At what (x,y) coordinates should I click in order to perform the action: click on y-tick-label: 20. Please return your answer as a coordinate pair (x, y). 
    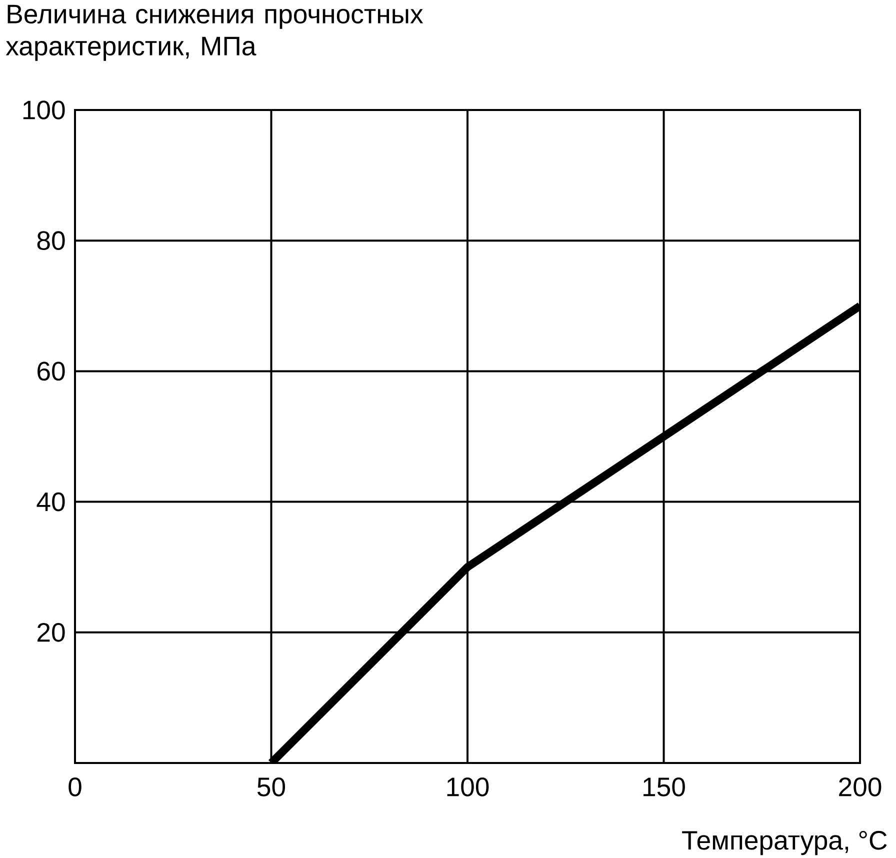
    Looking at the image, I should click on (51, 632).